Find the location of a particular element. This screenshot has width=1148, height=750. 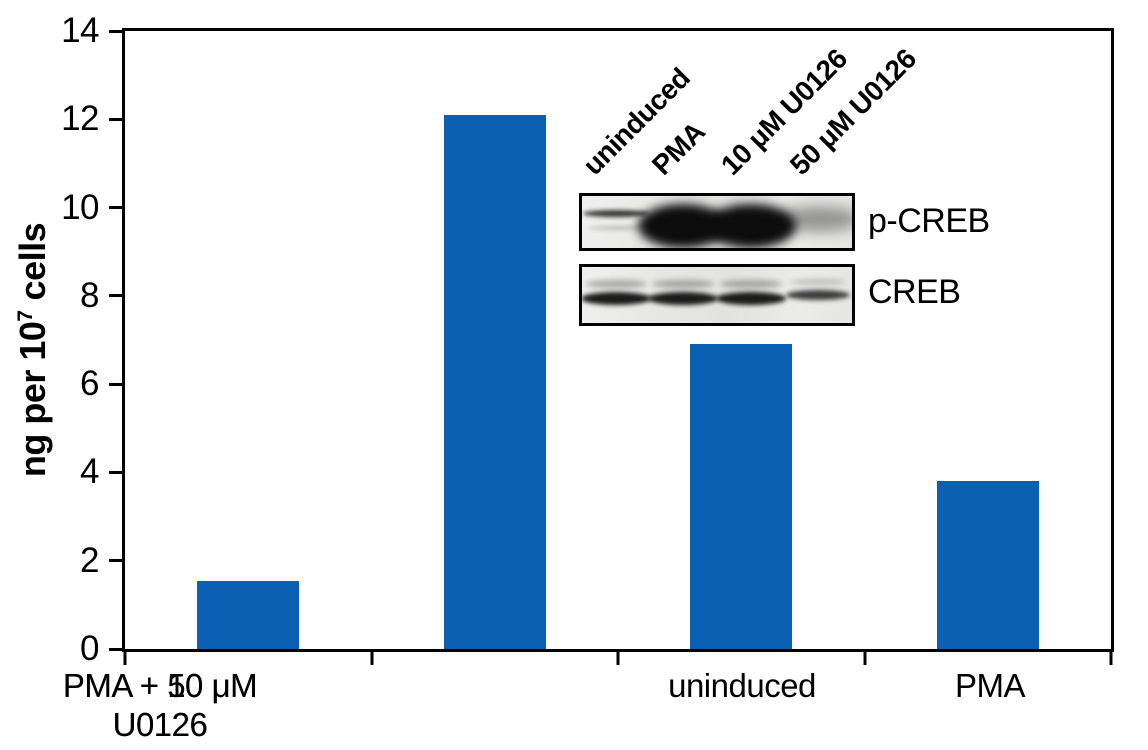

x-label-pma-10um-u0126: PMA + 10 μM U0126 is located at coordinates (160, 705).